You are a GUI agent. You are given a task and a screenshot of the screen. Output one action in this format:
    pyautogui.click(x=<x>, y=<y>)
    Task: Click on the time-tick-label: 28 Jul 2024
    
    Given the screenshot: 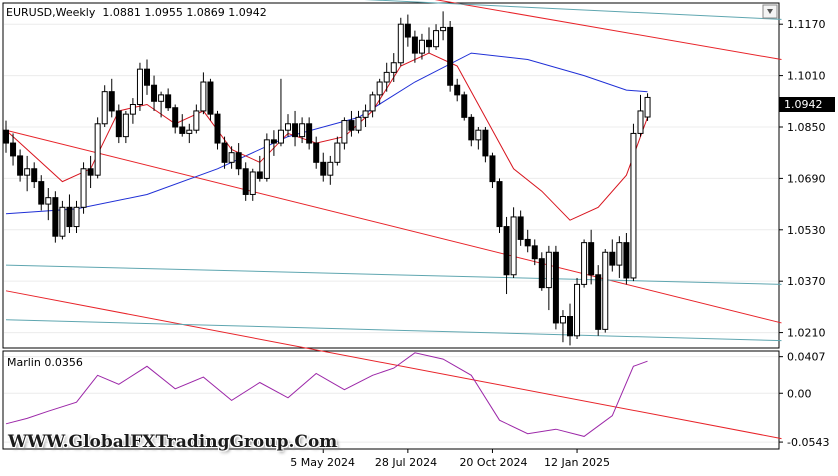 What is the action you would take?
    pyautogui.click(x=406, y=462)
    